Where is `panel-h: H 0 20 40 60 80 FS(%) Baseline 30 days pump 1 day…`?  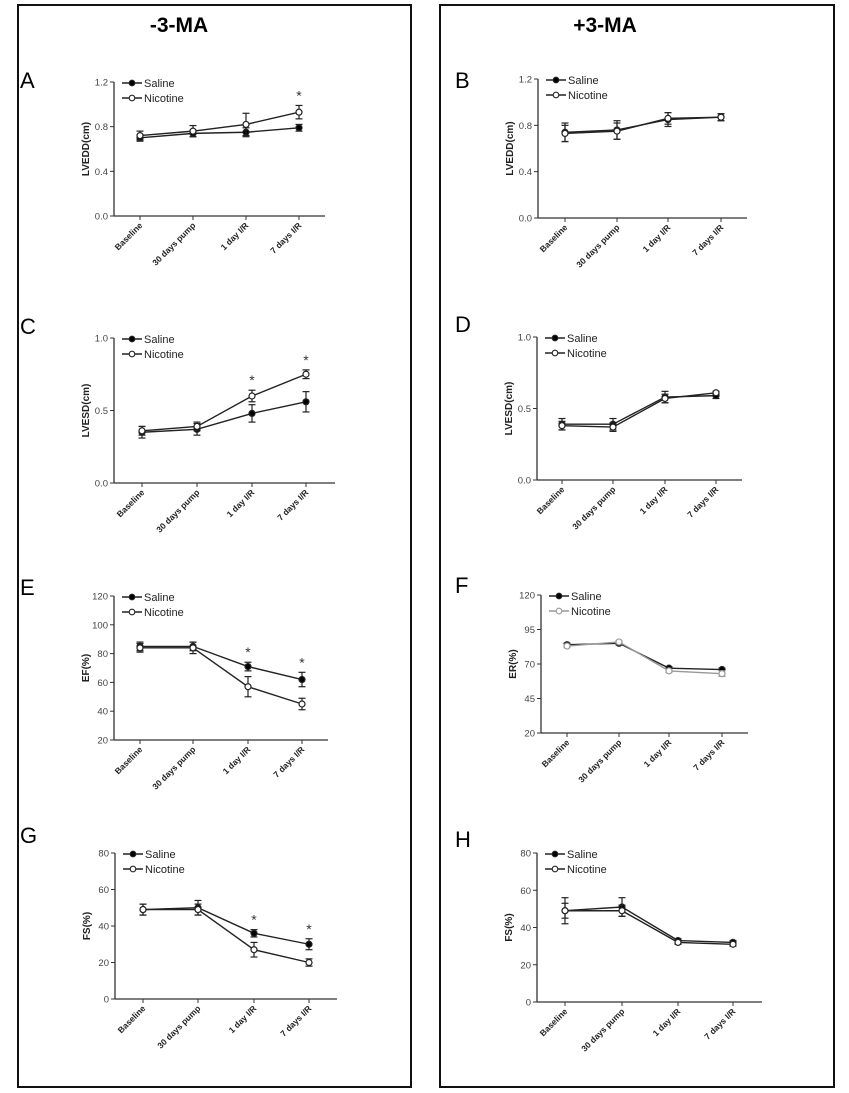 panel-h: H 0 20 40 60 80 FS(%) Baseline 30 days pump 1 day… is located at coordinates (608, 940).